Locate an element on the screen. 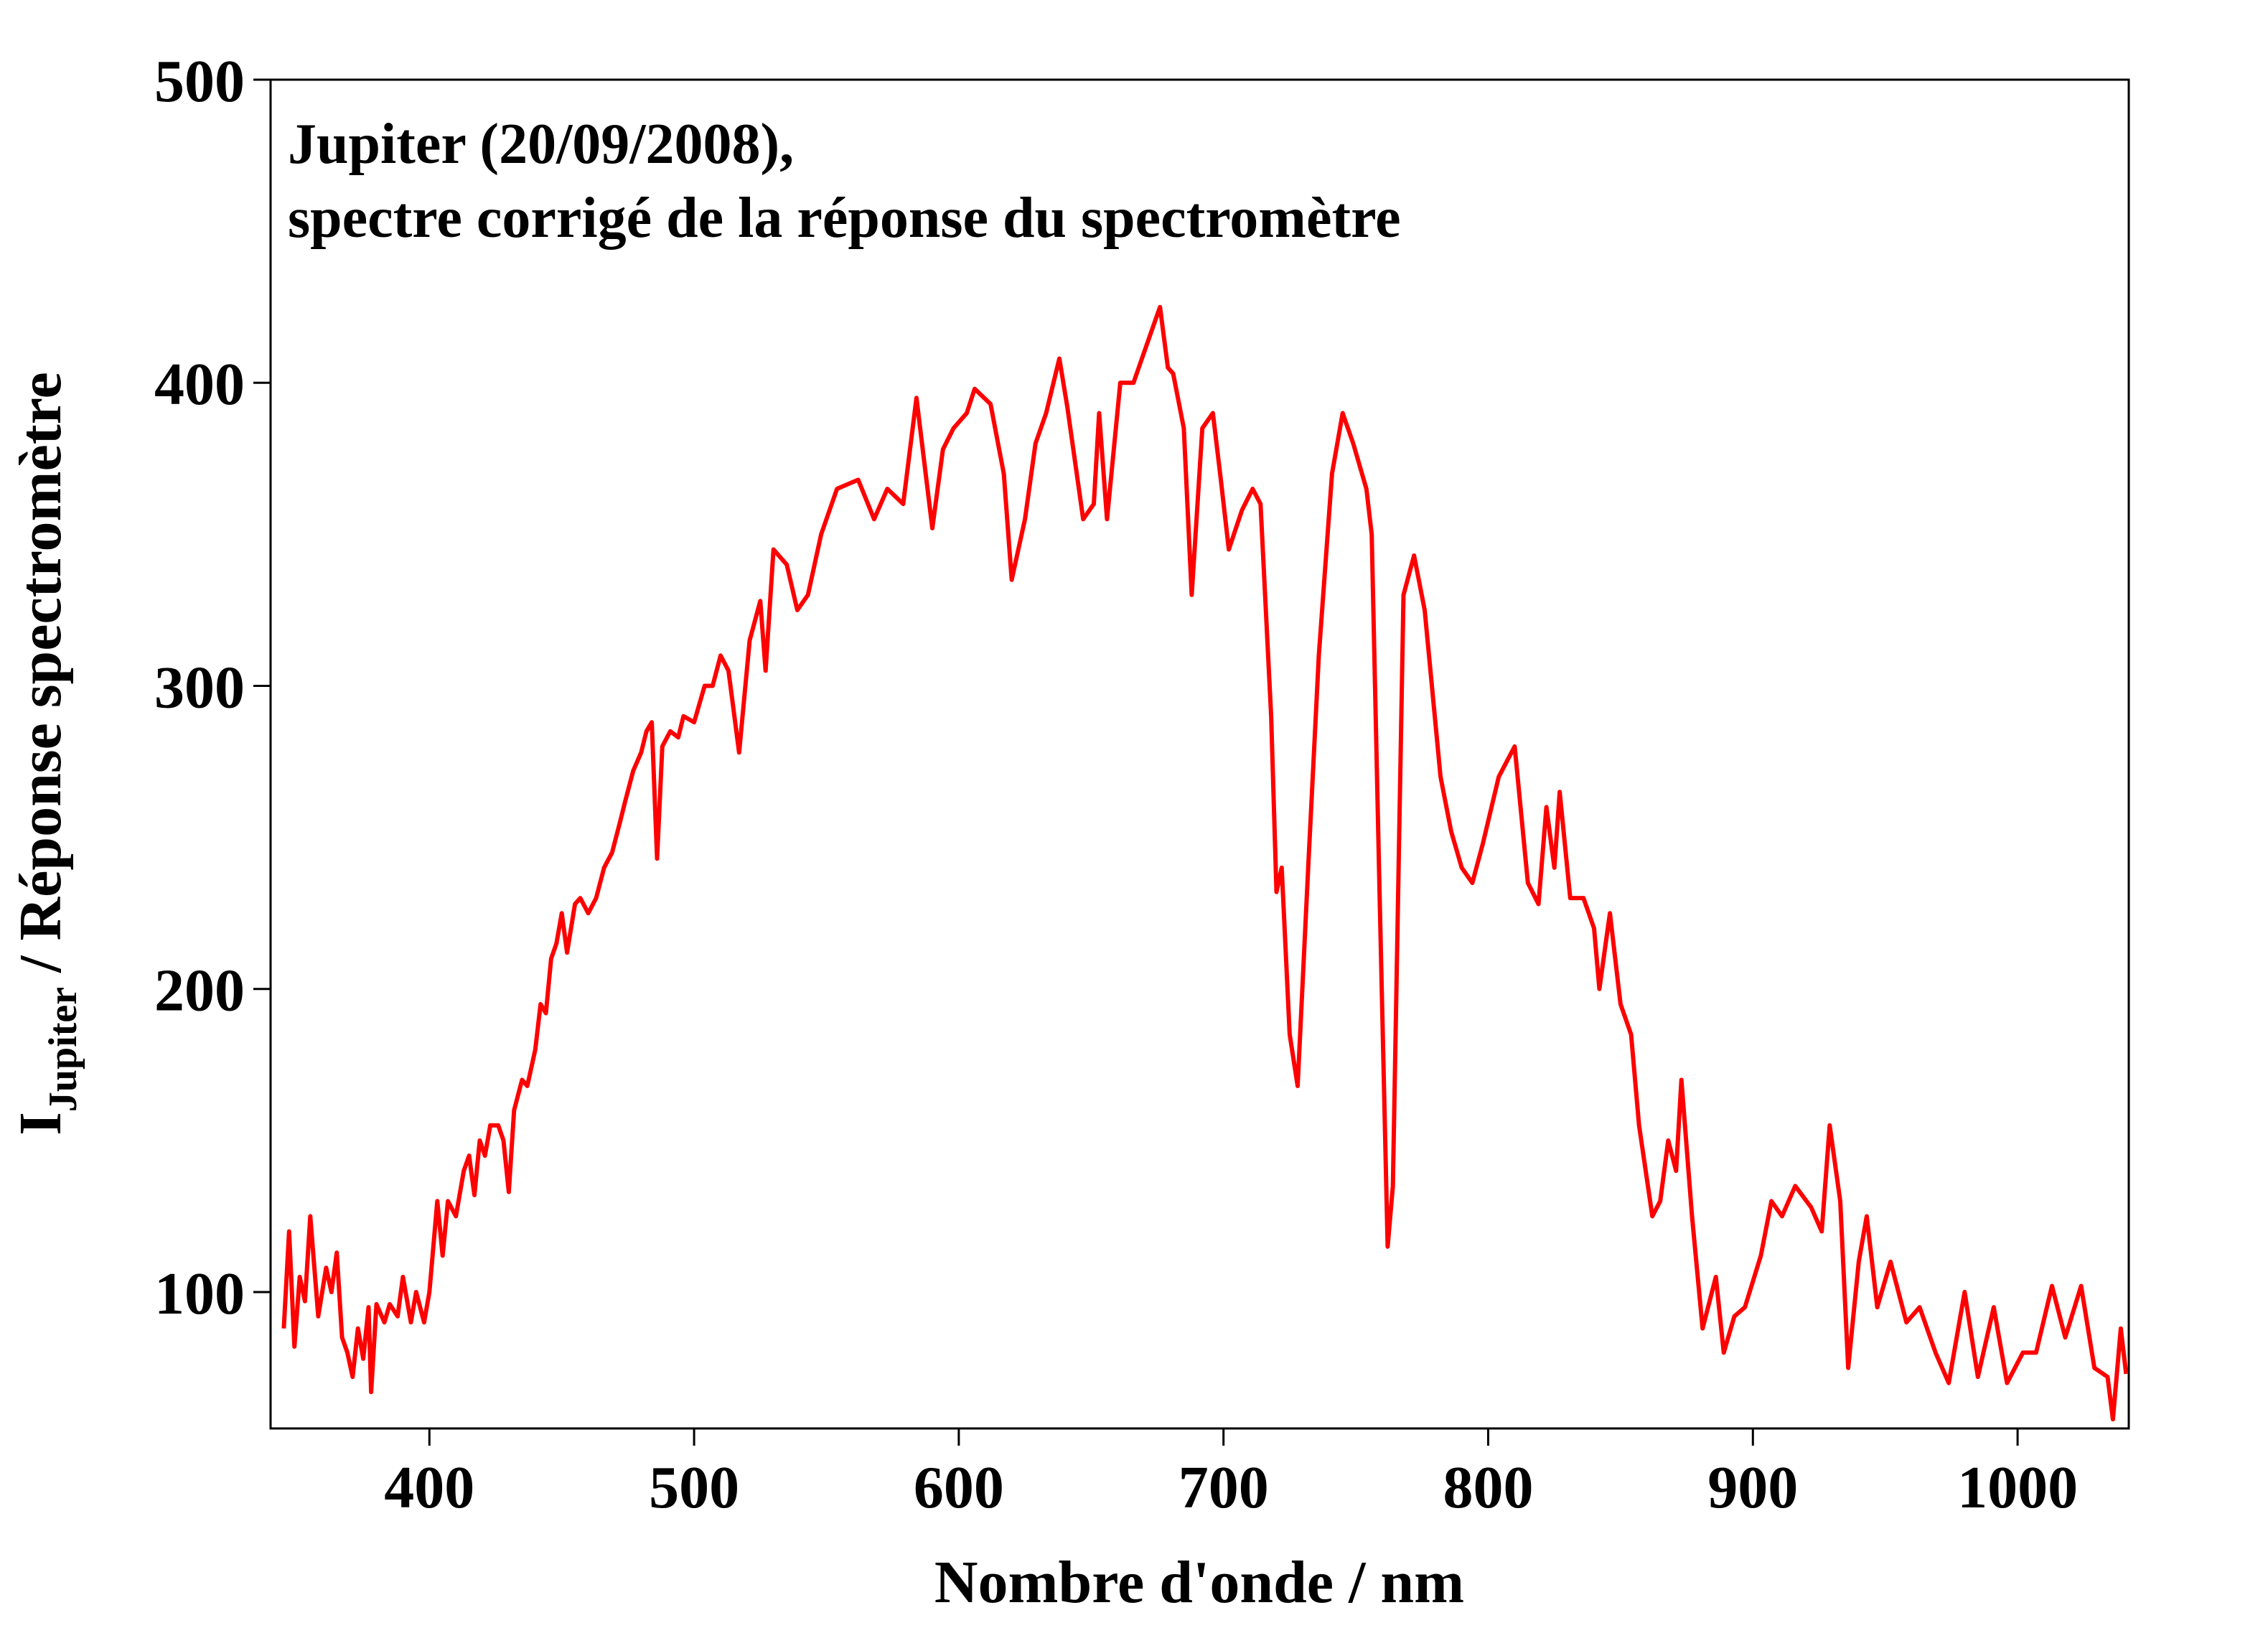  x-tick-label: 1000 is located at coordinates (2017, 1487).